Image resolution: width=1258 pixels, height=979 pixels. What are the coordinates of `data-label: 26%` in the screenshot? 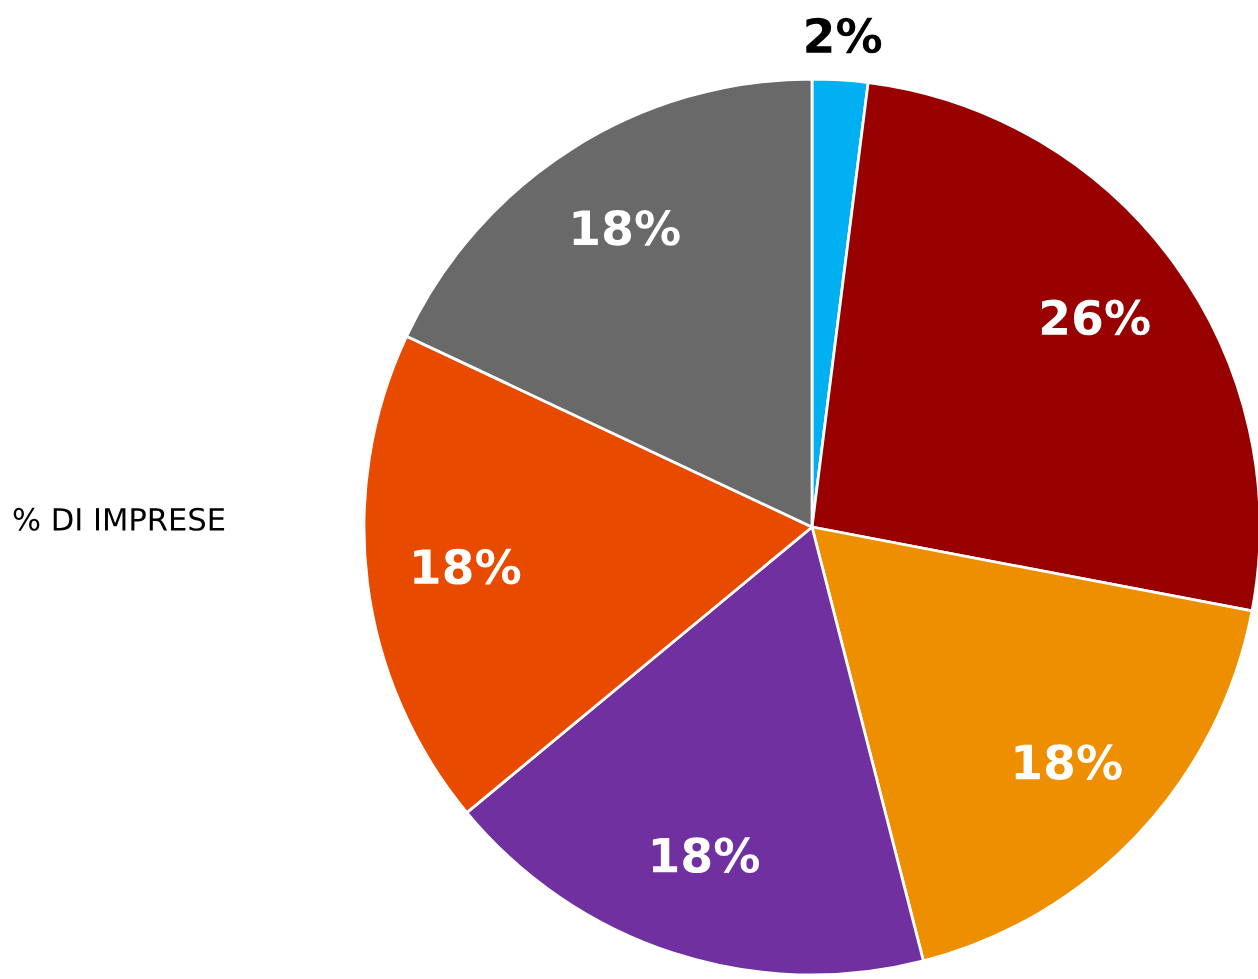 It's located at (1095, 317).